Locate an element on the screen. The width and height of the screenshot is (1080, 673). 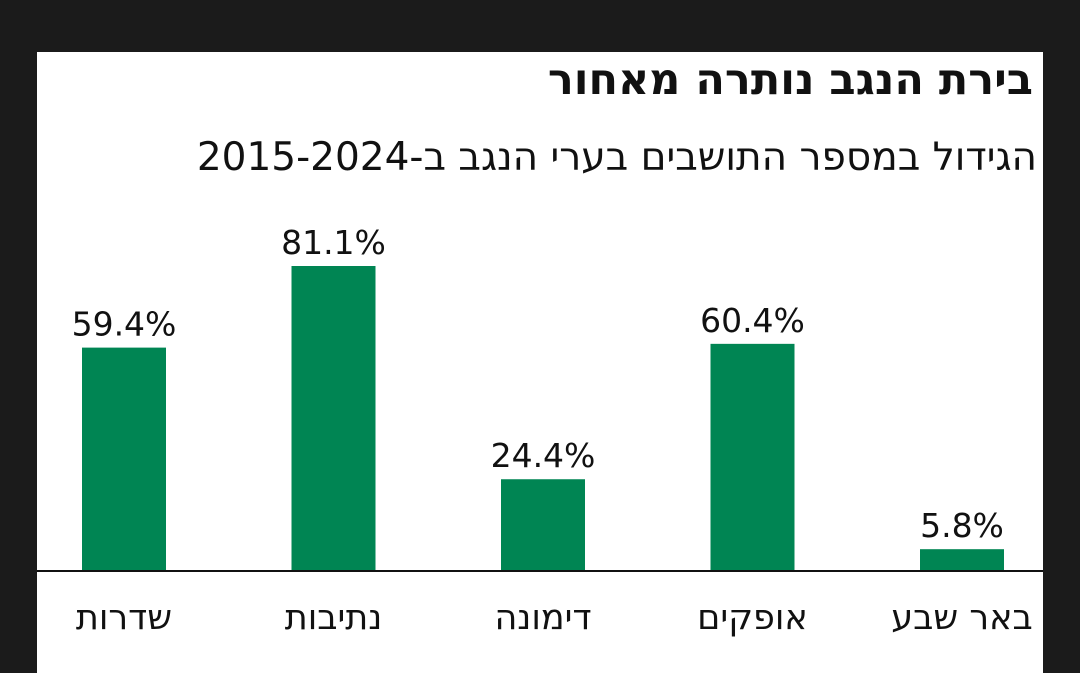
value-label-1: 81.1% is located at coordinates (333, 242).